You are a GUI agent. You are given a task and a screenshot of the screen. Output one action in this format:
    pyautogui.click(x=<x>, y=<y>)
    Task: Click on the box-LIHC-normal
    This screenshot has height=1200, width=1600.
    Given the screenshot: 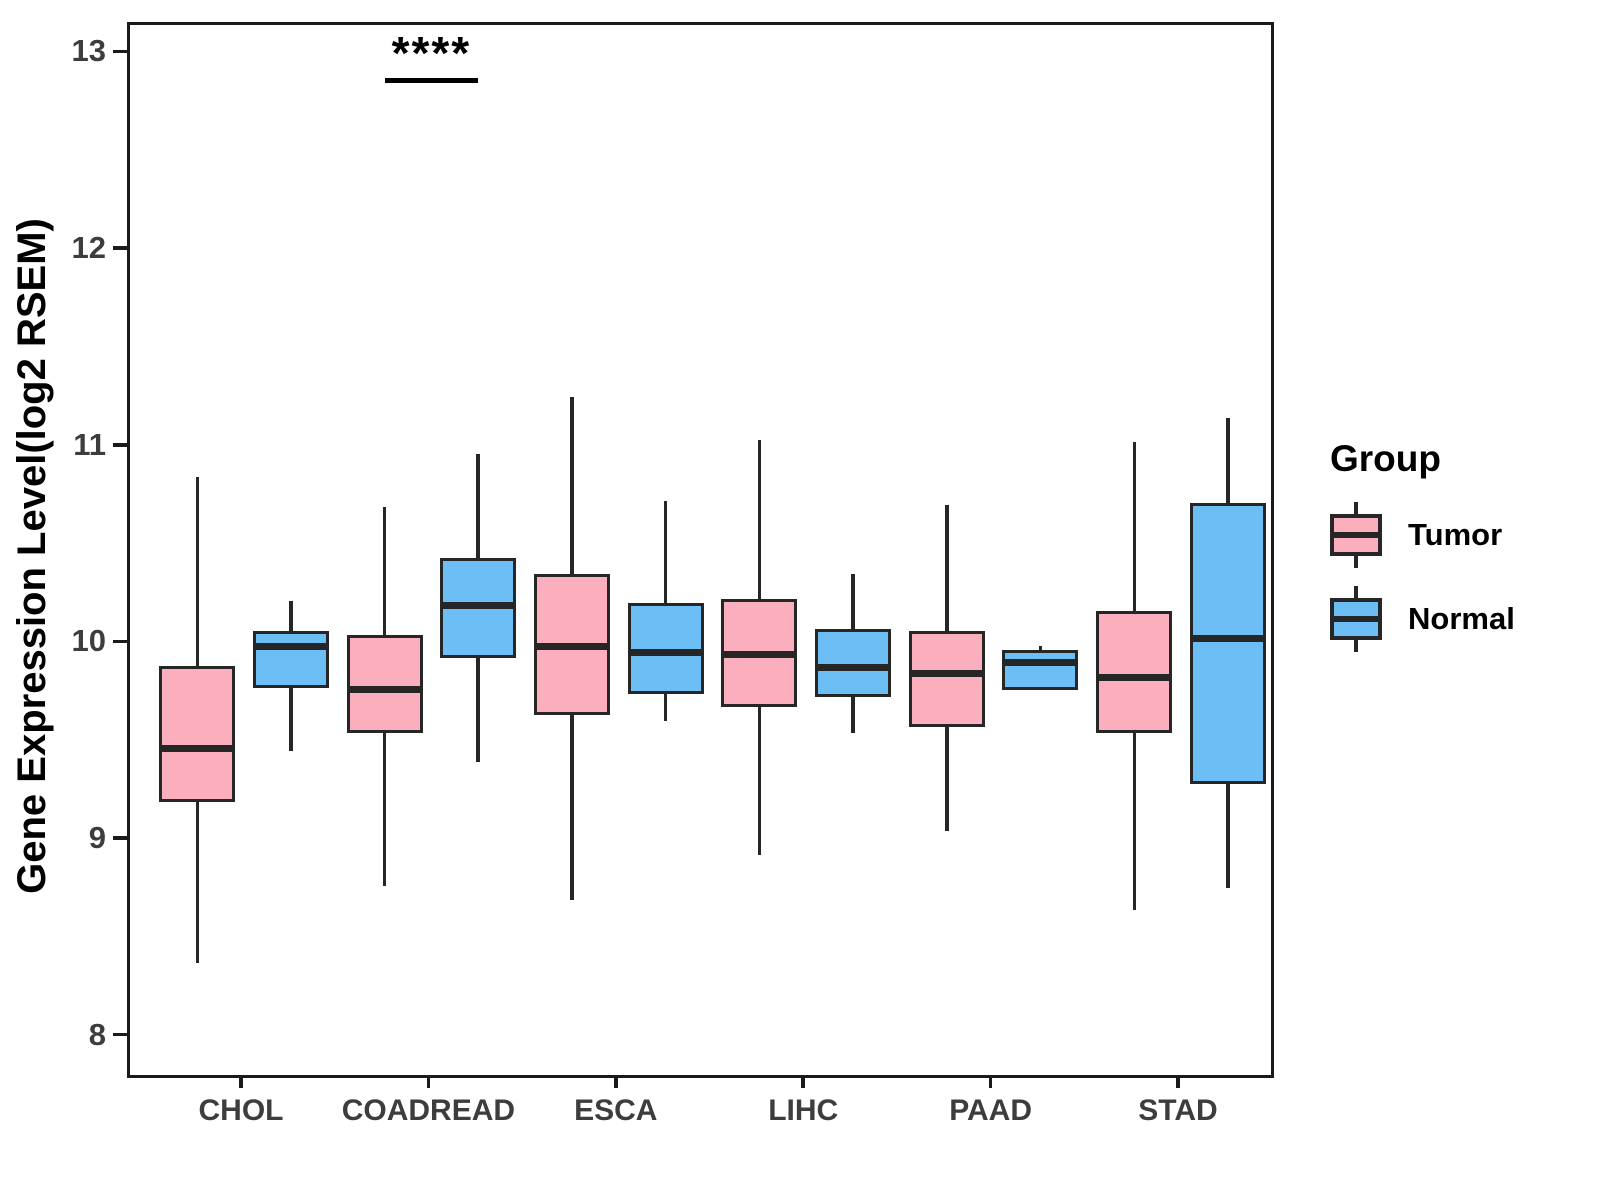 What is the action you would take?
    pyautogui.click(x=852, y=663)
    